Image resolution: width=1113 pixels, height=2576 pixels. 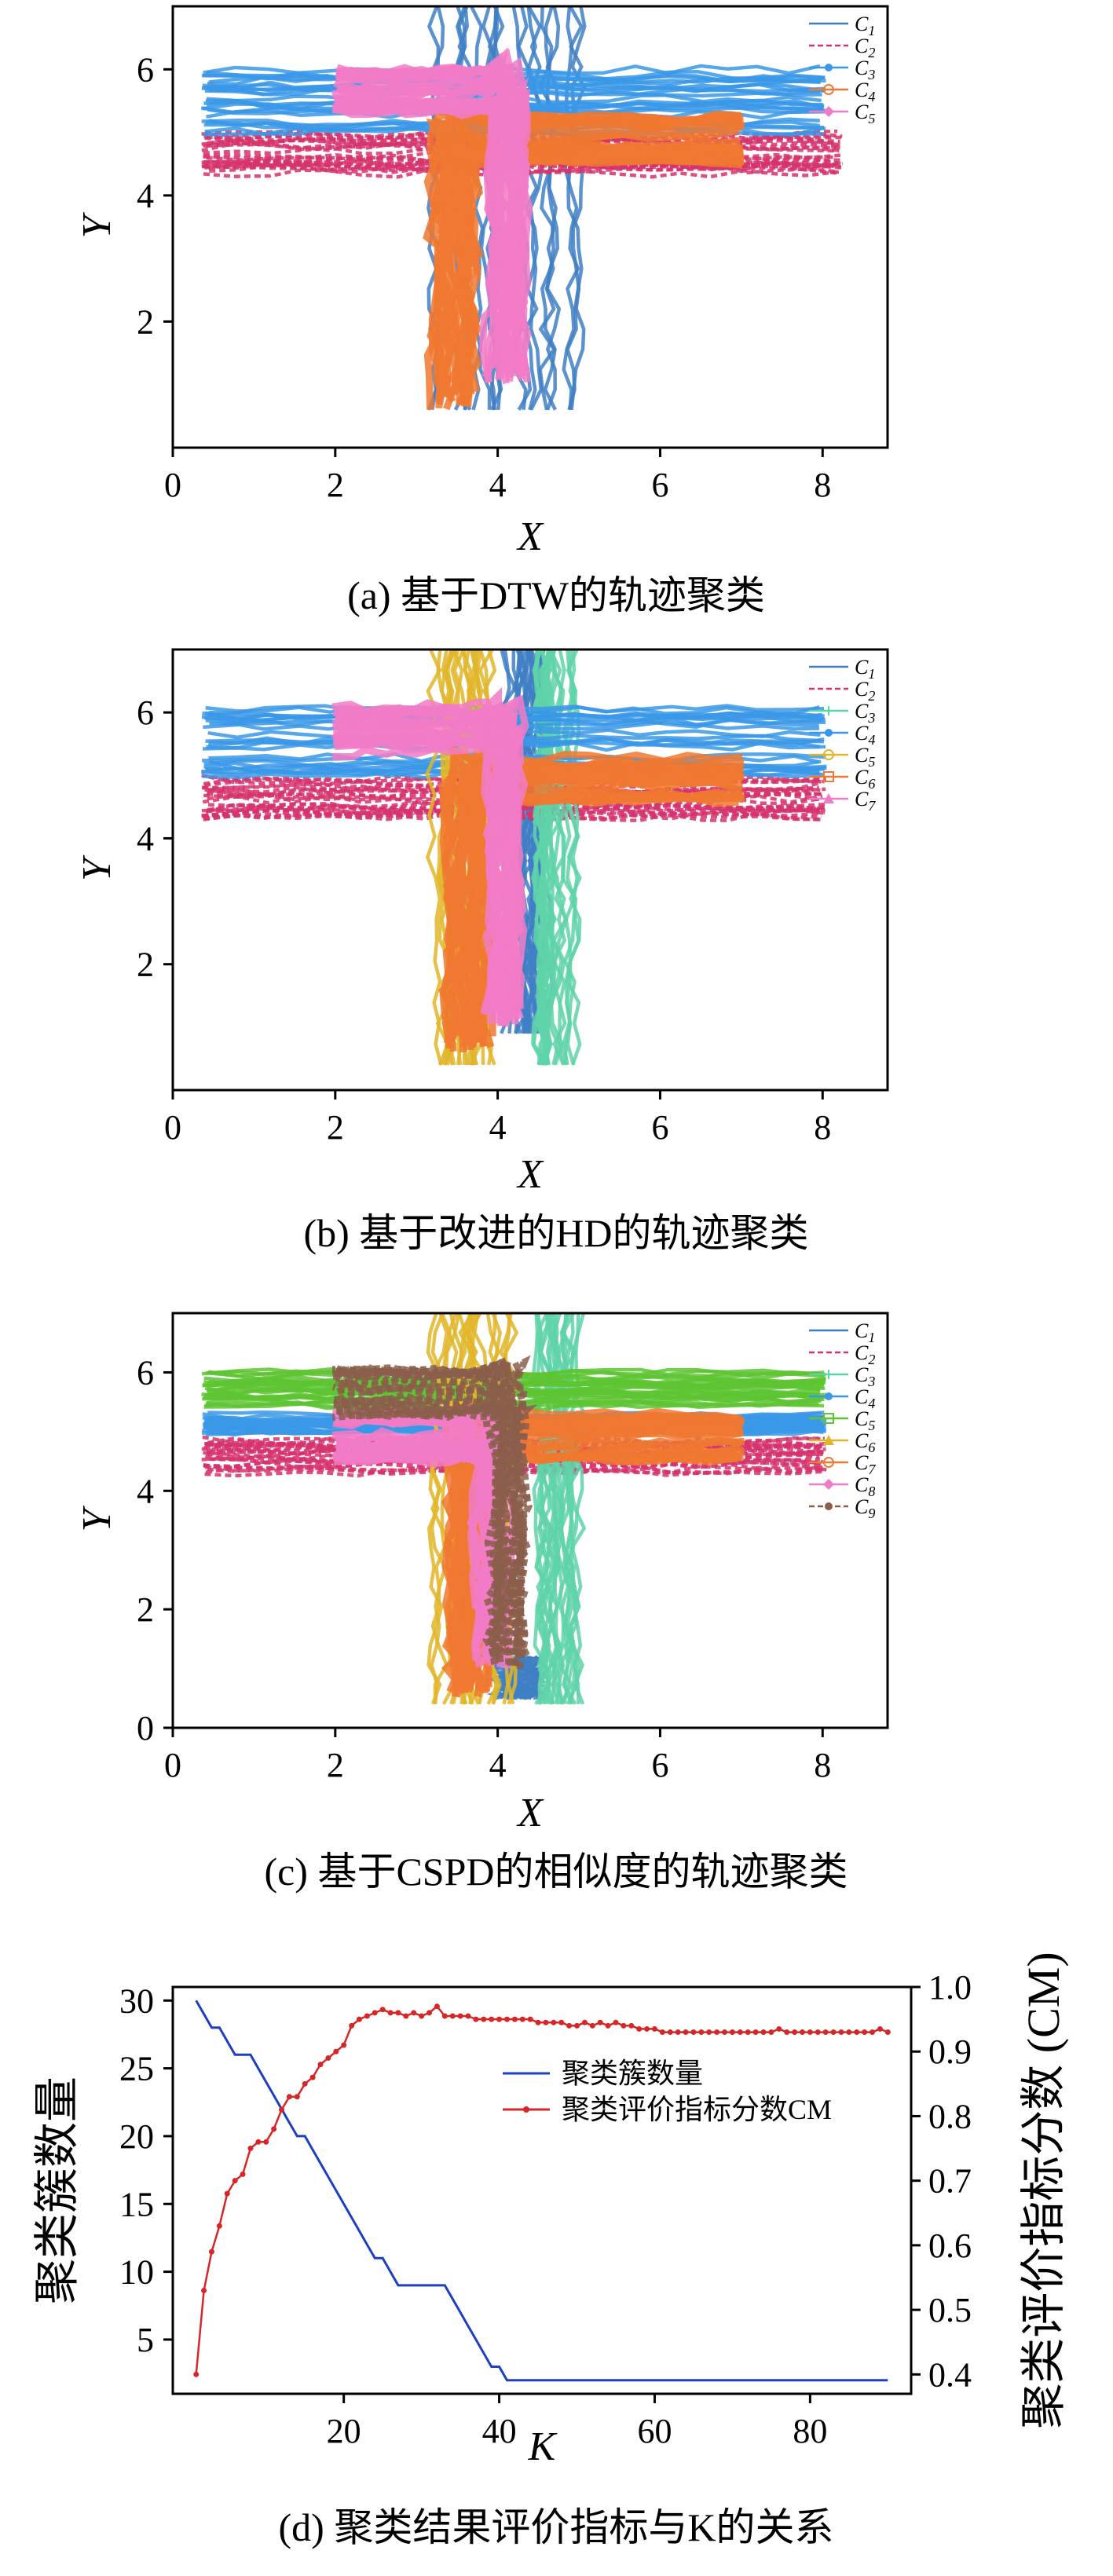 I want to click on panel-caption: (d) 聚类结果评价指标与K的关系, so click(x=556, y=2527).